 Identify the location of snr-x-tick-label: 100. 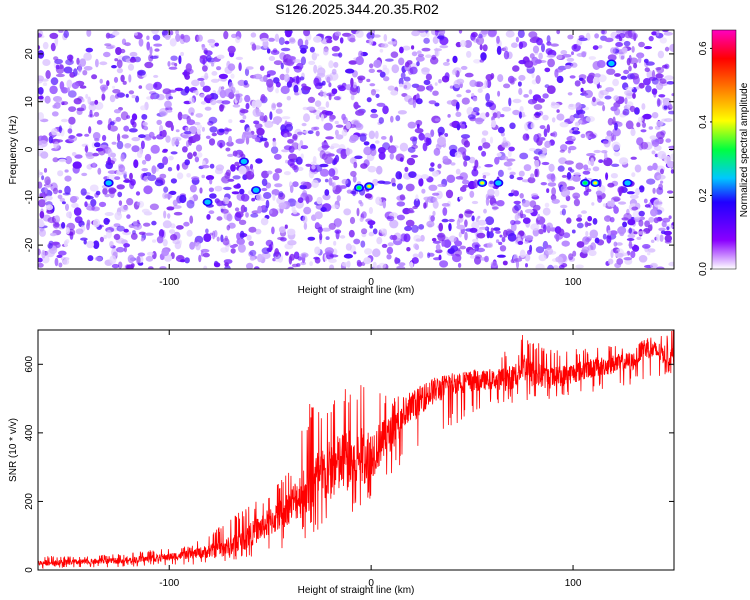
(573, 583).